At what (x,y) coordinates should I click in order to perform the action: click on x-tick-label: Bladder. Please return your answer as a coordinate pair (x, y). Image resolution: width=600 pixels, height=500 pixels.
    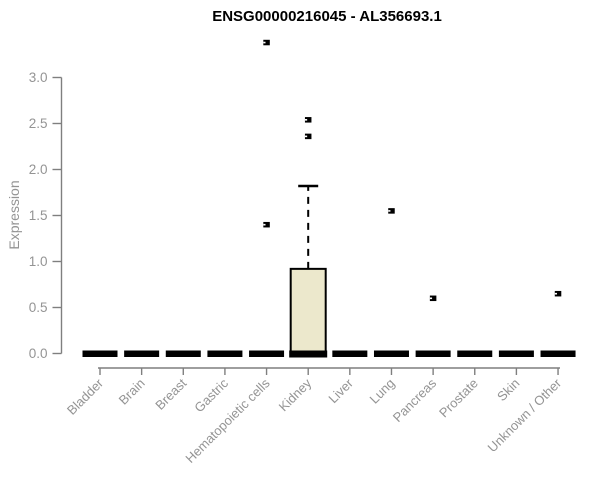
    Looking at the image, I should click on (85, 396).